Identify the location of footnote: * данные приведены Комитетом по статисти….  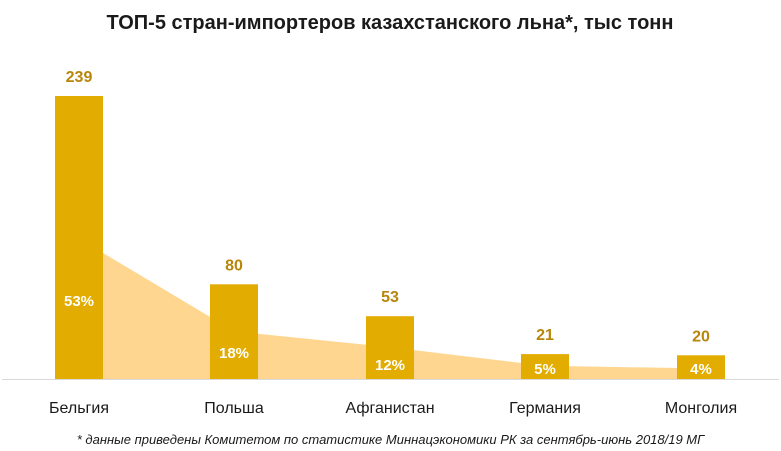
(390, 439).